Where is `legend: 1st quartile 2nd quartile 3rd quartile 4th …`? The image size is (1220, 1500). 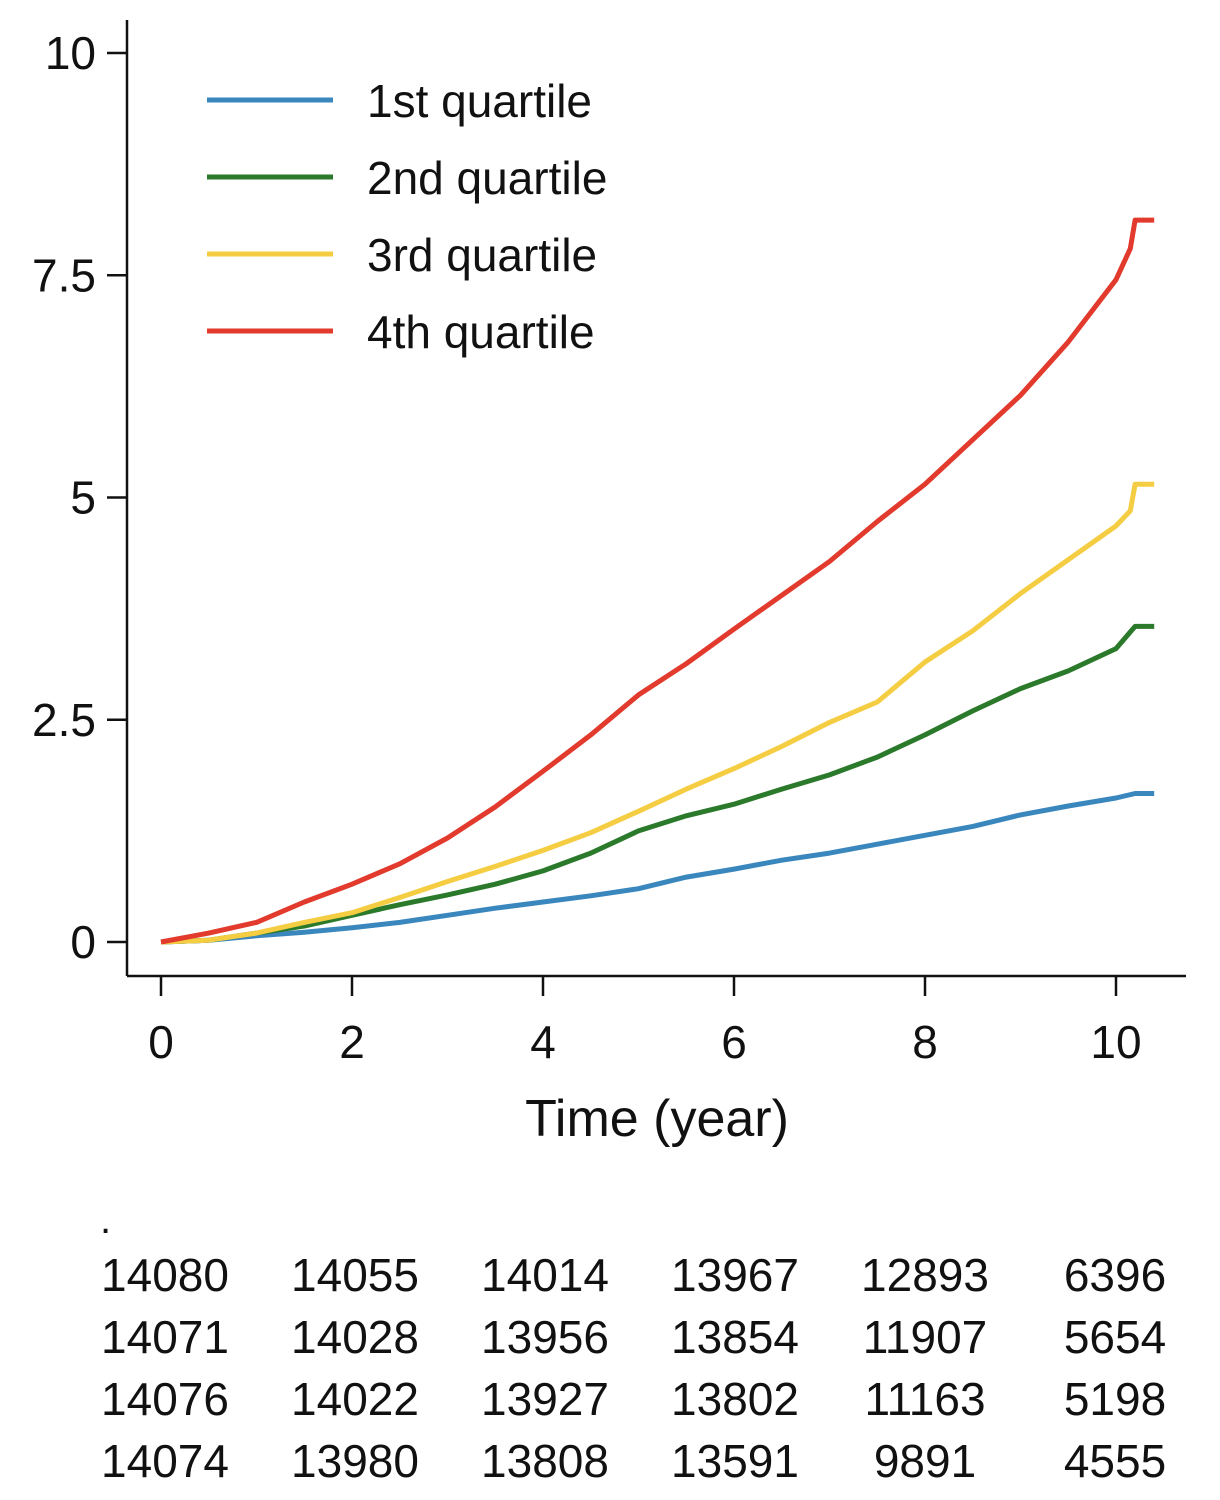 legend: 1st quartile 2nd quartile 3rd quartile 4th … is located at coordinates (407, 216).